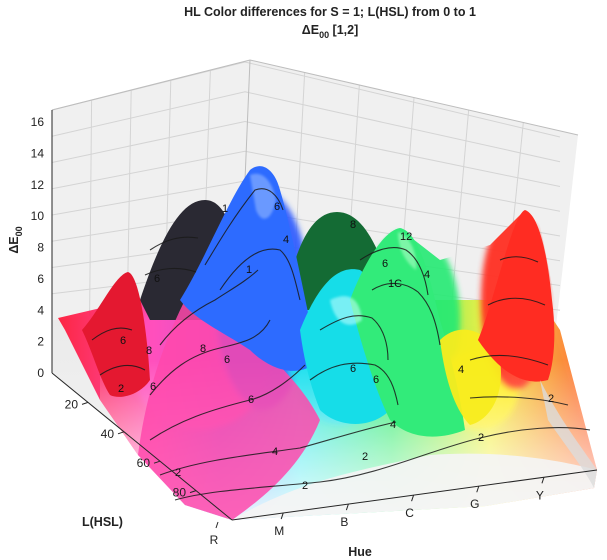  I want to click on hue-tick-label: M, so click(279, 531).